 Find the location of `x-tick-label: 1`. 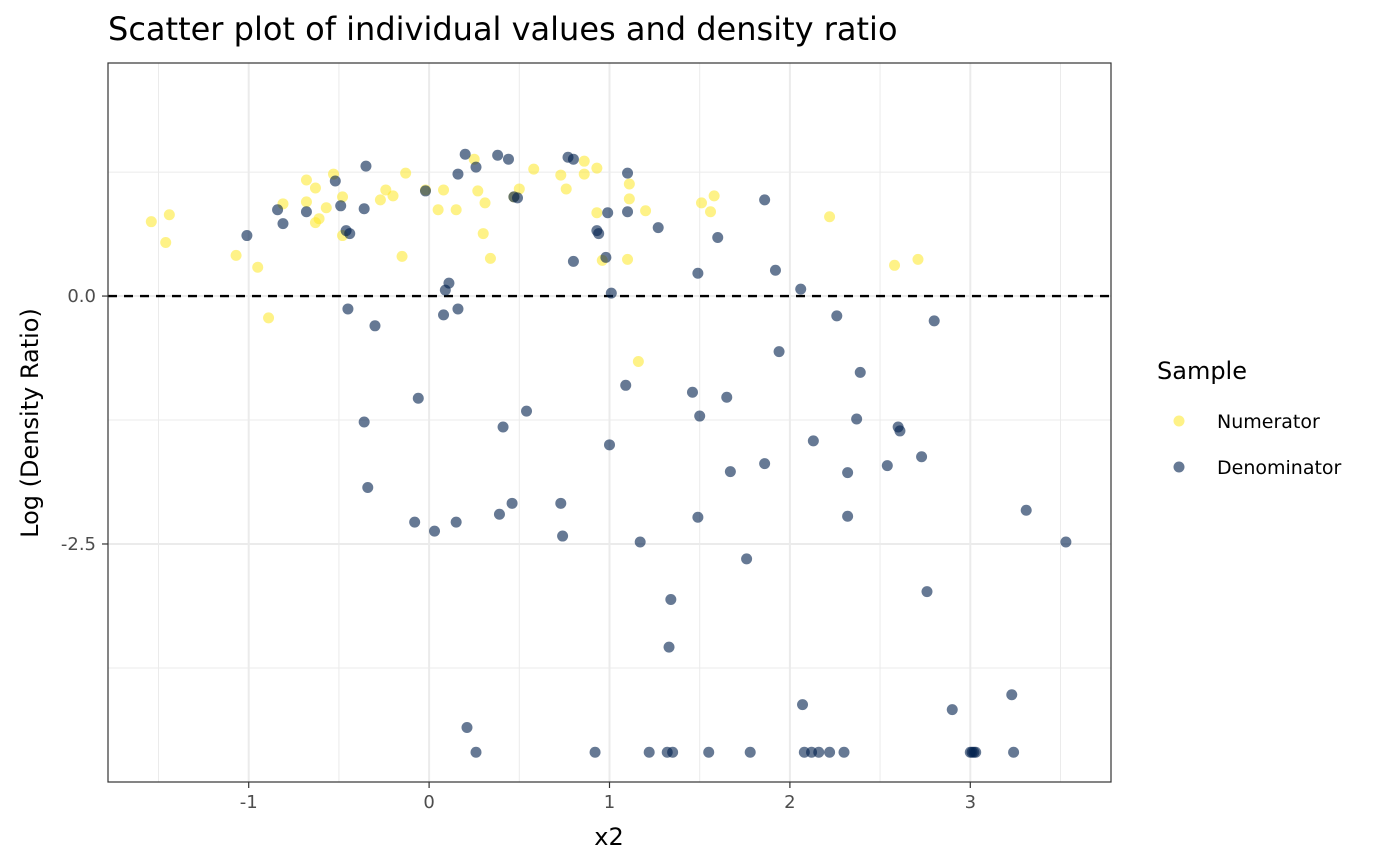

x-tick-label: 1 is located at coordinates (609, 802).